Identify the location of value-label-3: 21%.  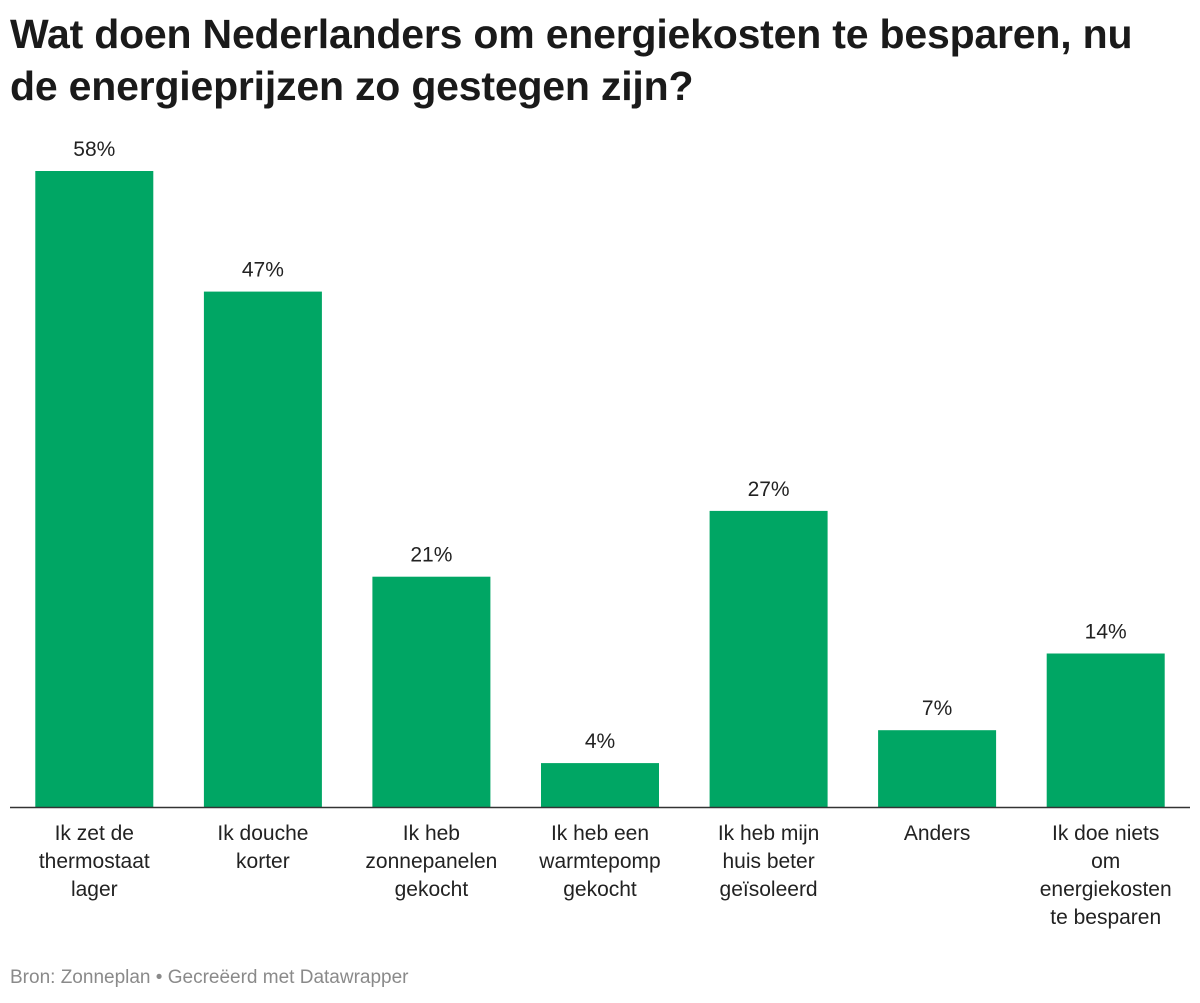
(431, 555).